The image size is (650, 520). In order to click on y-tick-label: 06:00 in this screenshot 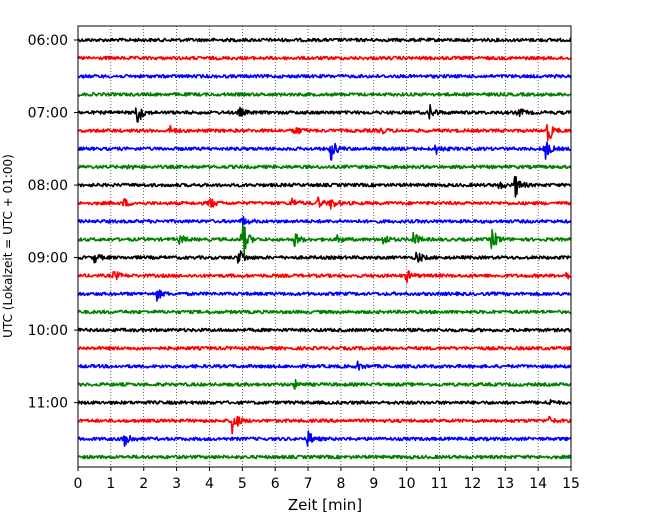, I will do `click(48, 41)`.